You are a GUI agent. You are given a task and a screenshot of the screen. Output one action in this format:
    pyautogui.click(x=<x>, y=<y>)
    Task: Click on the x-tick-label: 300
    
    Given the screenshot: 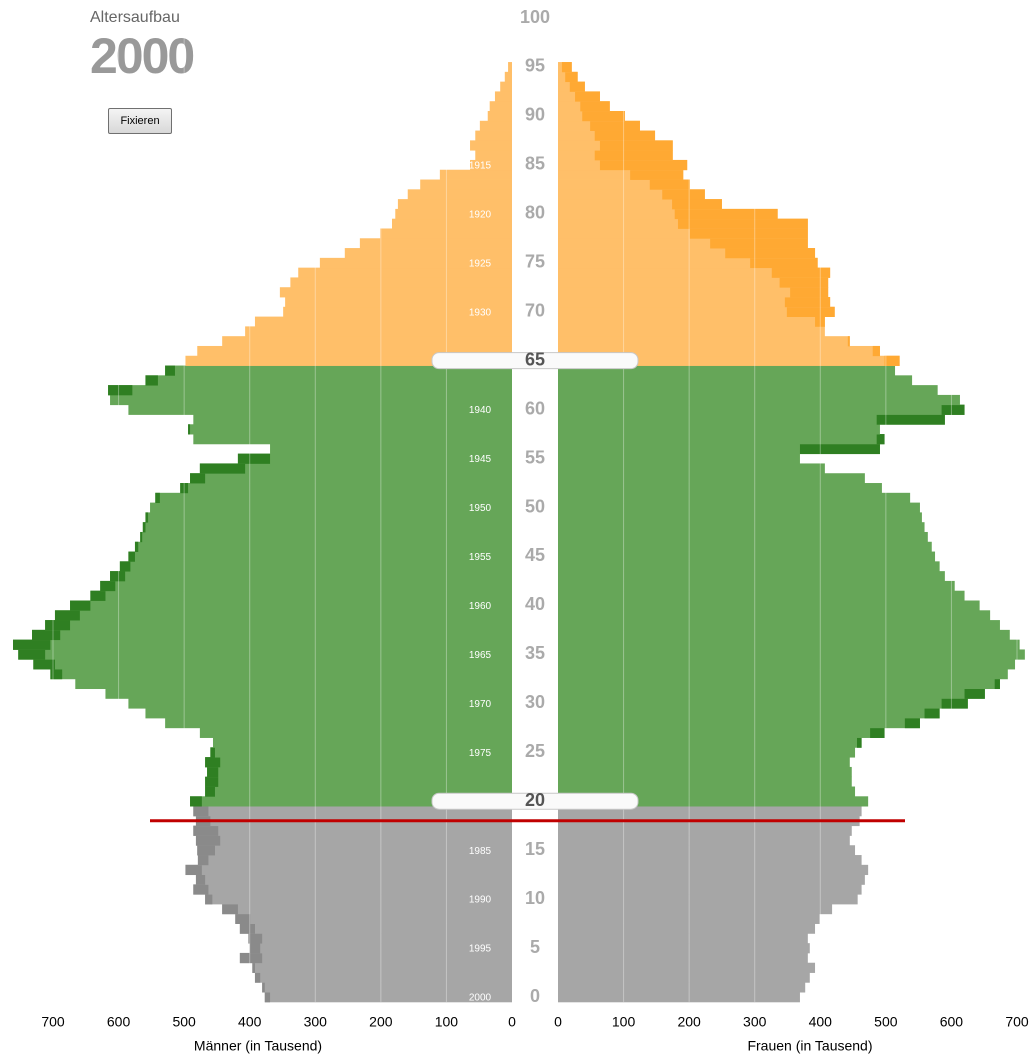 What is the action you would take?
    pyautogui.click(x=755, y=1022)
    